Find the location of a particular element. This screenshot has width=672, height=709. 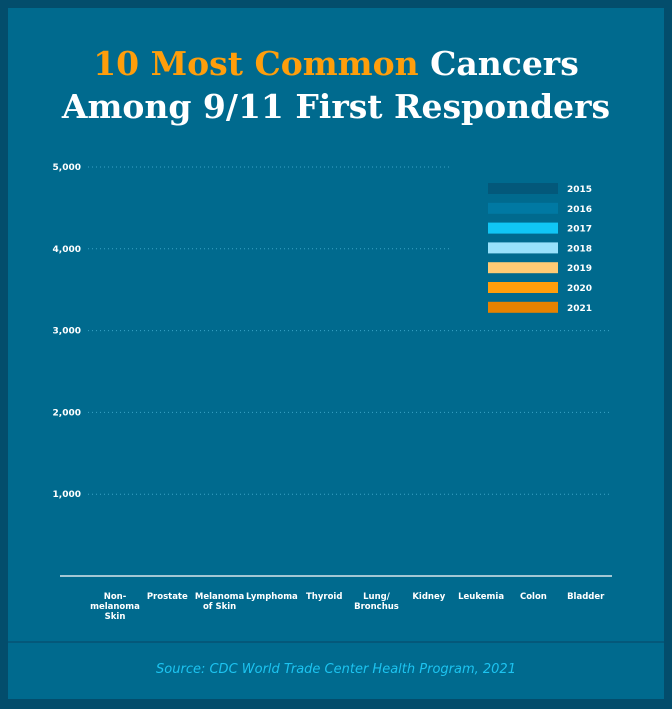

x-tick-label: Lymphoma is located at coordinates (272, 597).